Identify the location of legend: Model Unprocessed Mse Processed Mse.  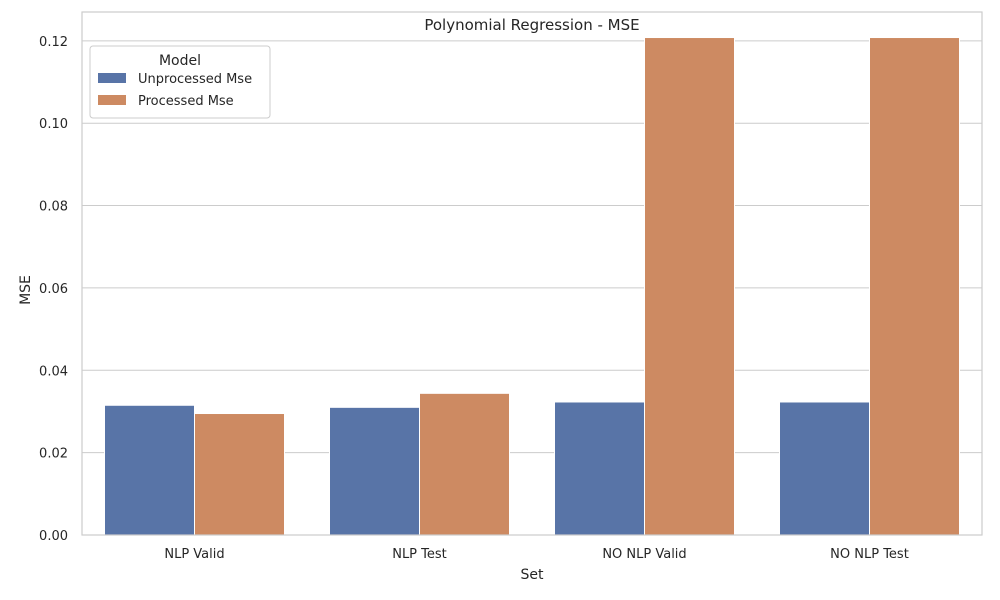
(180, 82).